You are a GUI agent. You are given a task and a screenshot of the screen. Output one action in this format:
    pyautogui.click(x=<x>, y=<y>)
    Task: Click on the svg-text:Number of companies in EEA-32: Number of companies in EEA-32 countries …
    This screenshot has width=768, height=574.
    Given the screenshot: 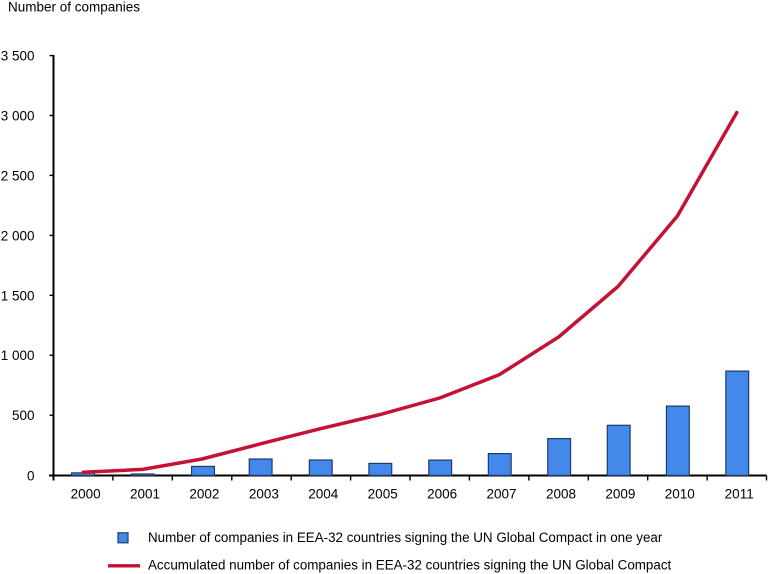 What is the action you would take?
    pyautogui.click(x=405, y=537)
    